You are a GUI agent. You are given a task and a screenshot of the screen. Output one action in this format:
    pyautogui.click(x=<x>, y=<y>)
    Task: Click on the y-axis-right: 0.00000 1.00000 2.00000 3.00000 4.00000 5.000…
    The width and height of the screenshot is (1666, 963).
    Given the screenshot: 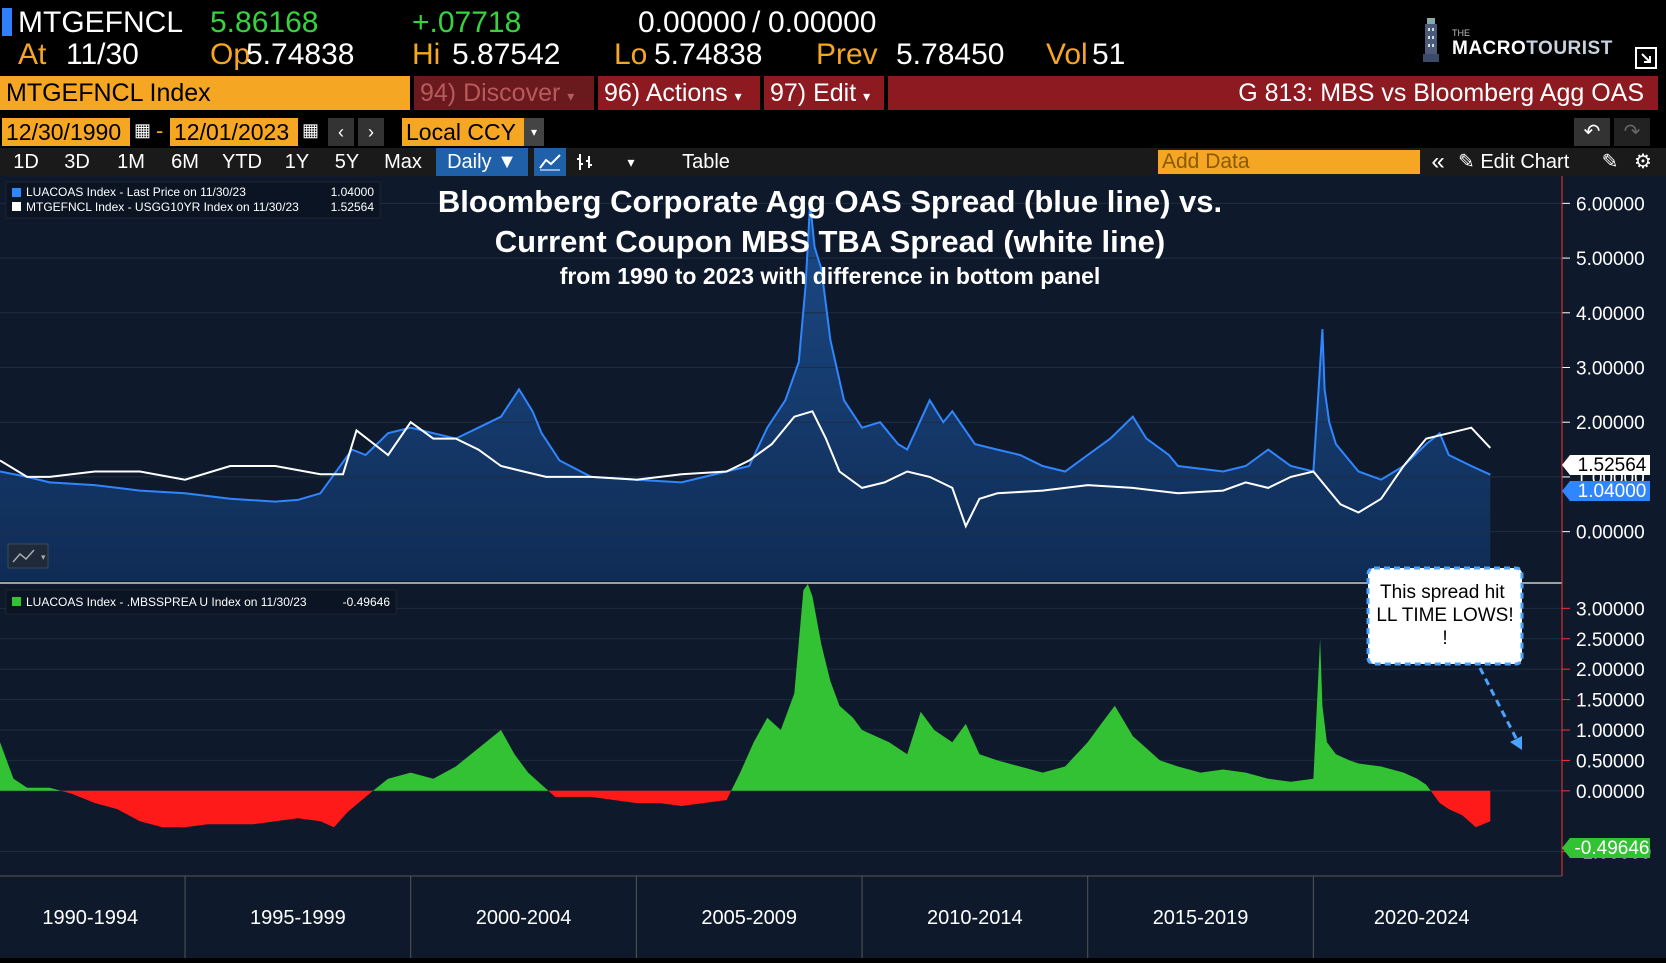 What is the action you would take?
    pyautogui.click(x=1606, y=526)
    